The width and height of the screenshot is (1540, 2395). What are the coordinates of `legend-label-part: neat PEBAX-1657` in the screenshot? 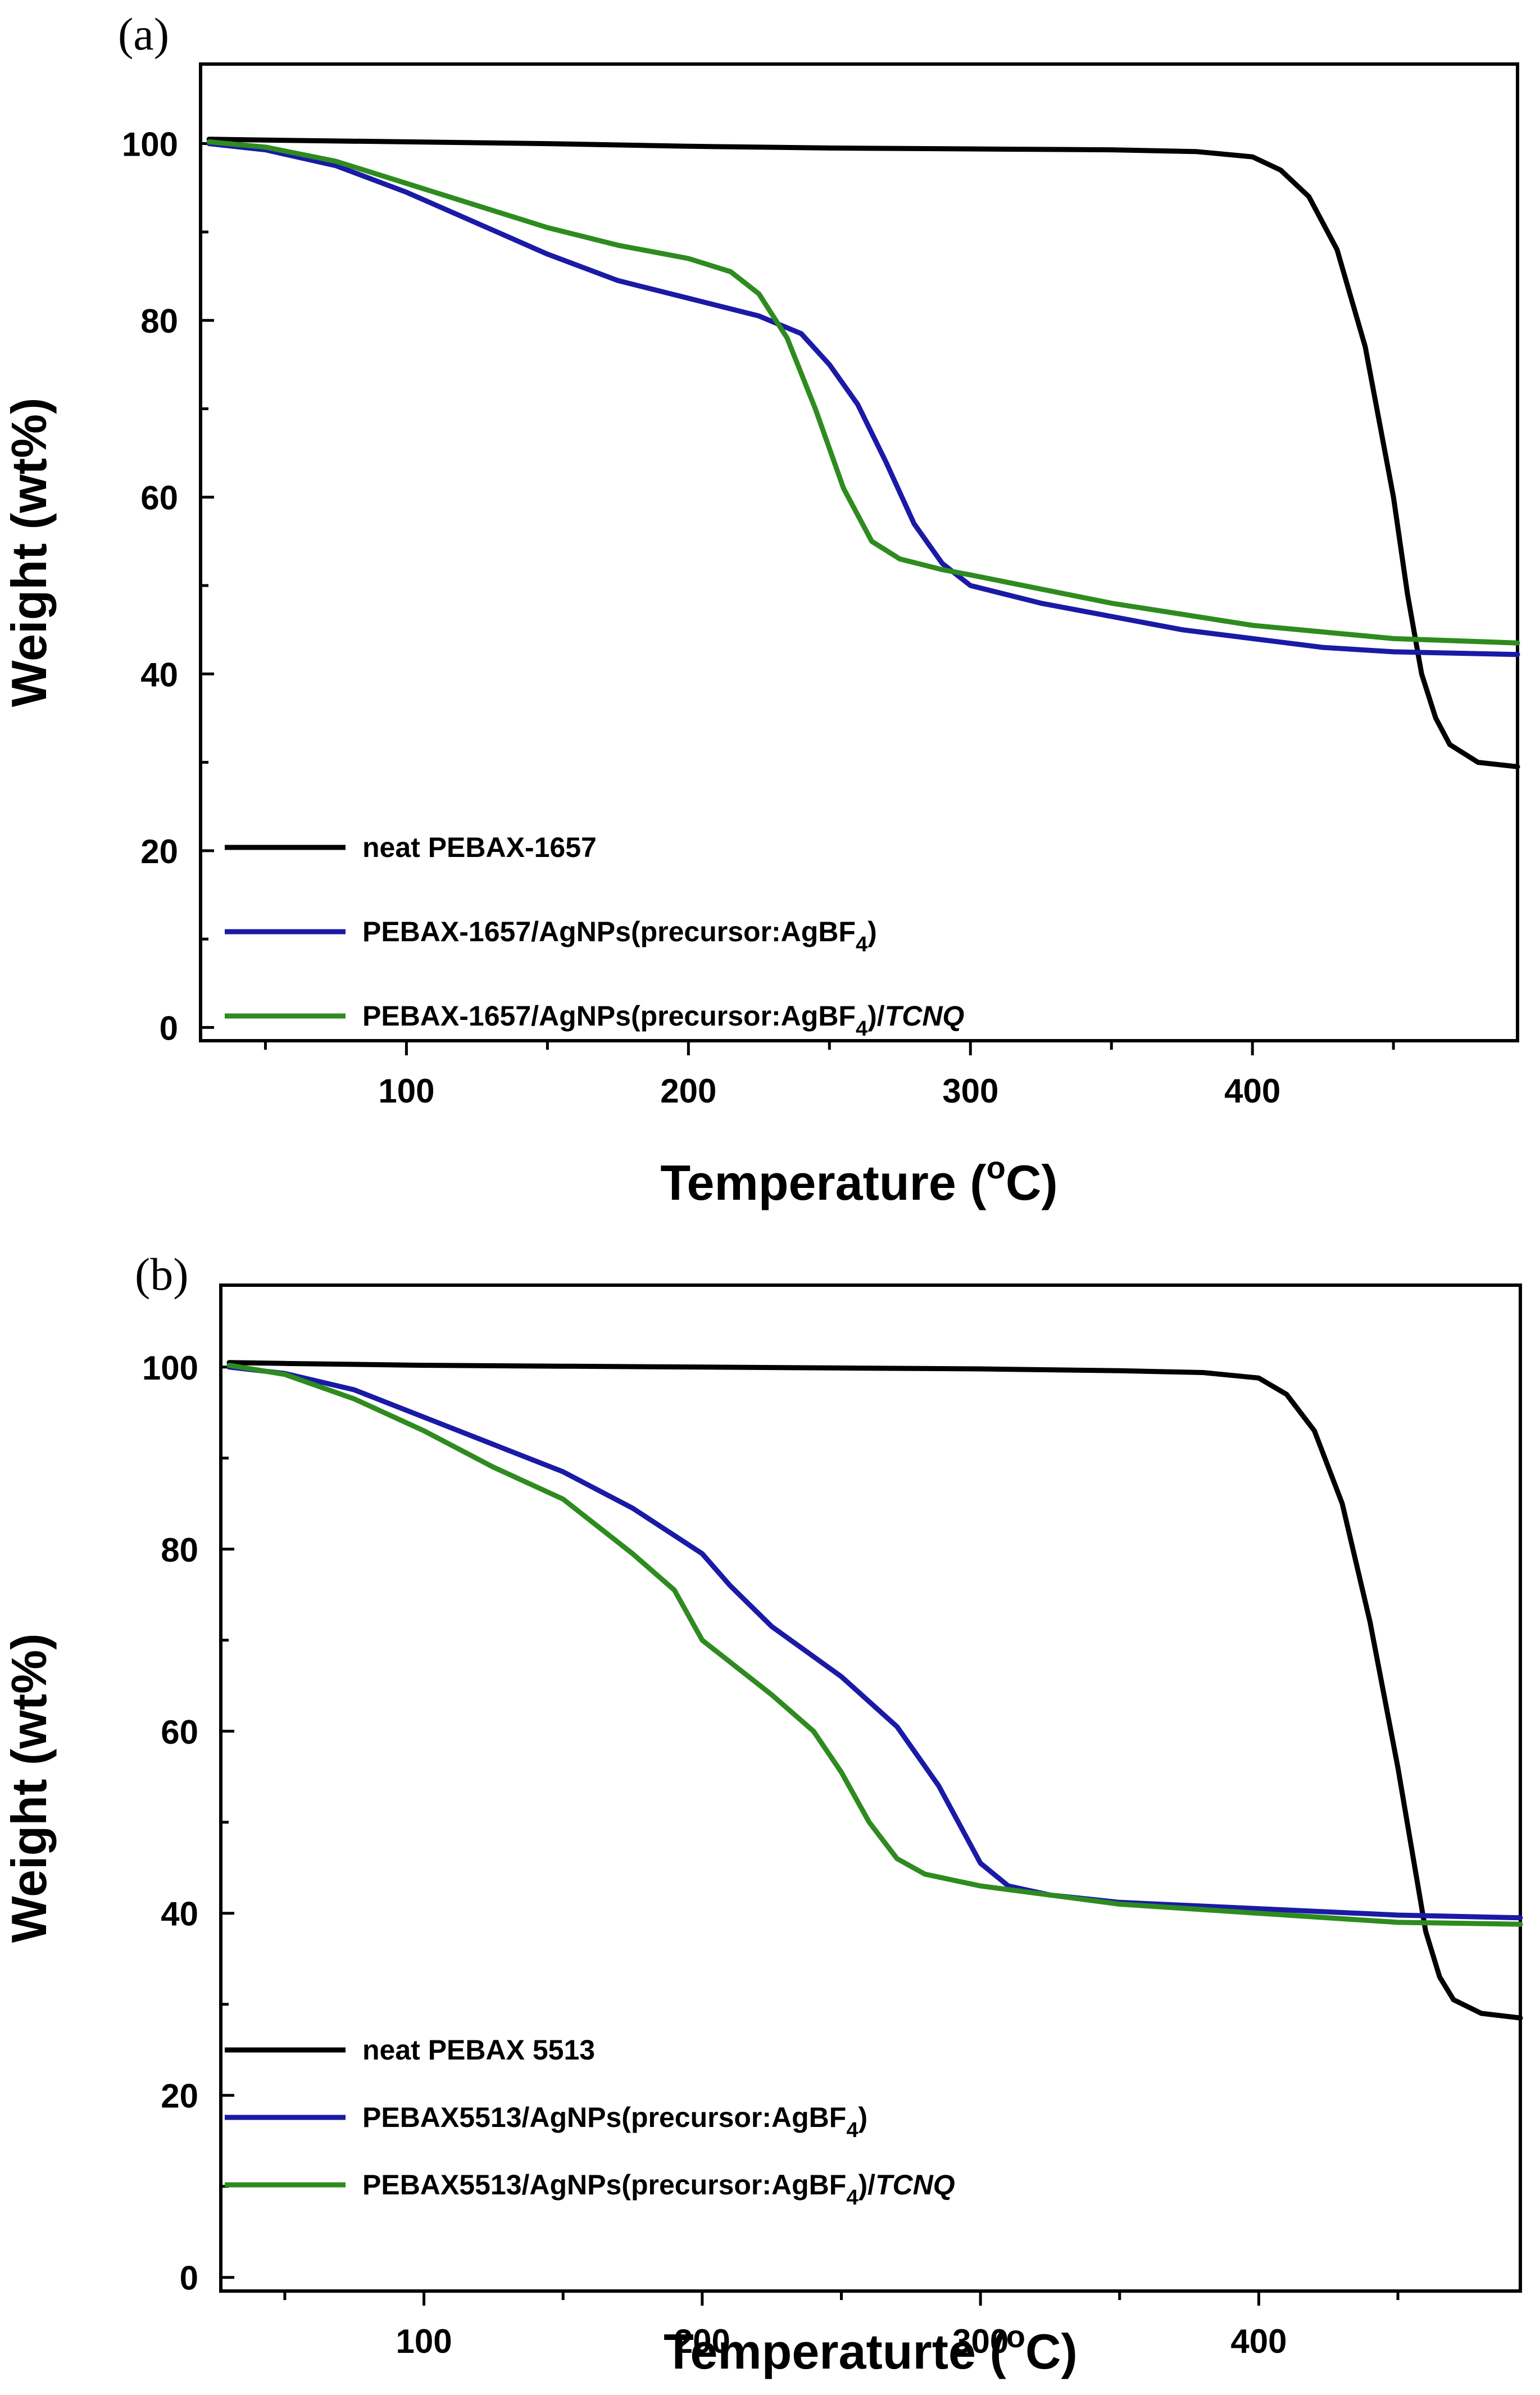 It's located at (479, 847).